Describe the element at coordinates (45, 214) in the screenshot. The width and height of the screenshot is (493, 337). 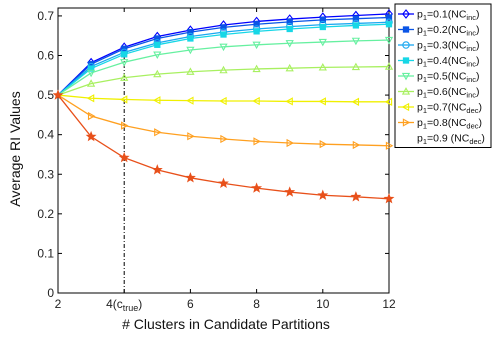
I see `y-tick-label: 0.2` at that location.